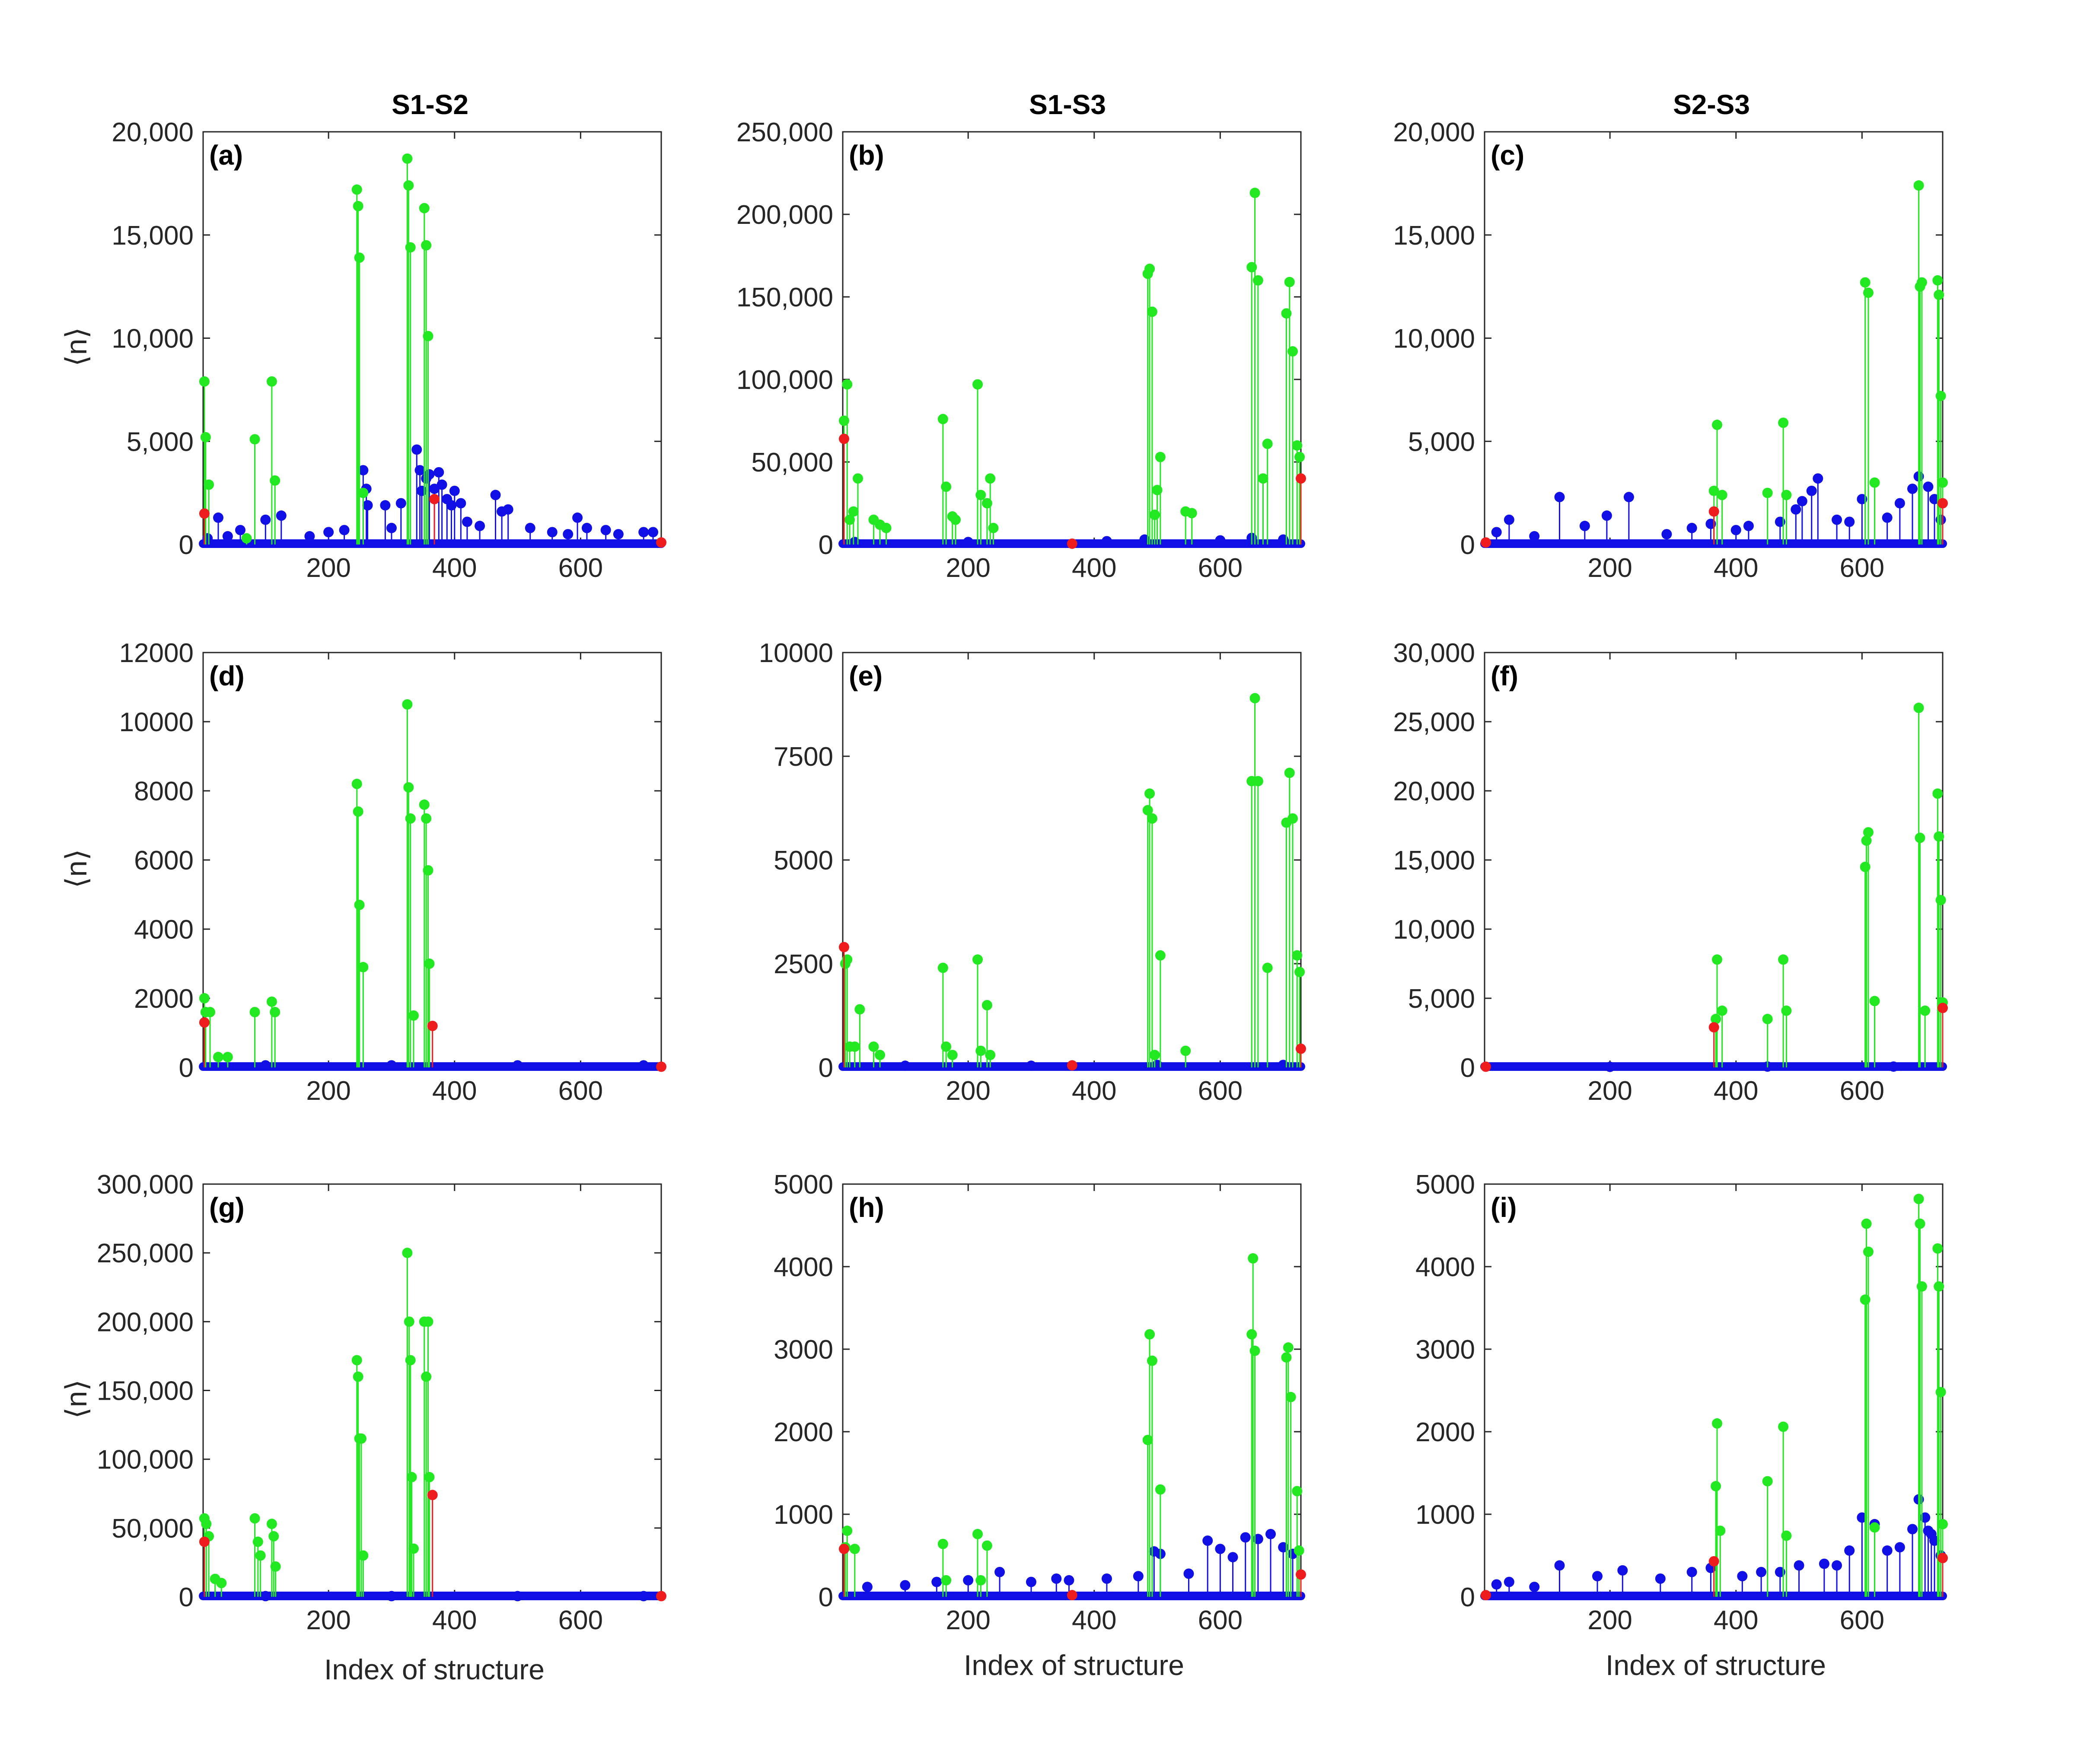 This screenshot has height=1742, width=2100. Describe the element at coordinates (784, 215) in the screenshot. I see `y-tick-label: 200,000` at that location.